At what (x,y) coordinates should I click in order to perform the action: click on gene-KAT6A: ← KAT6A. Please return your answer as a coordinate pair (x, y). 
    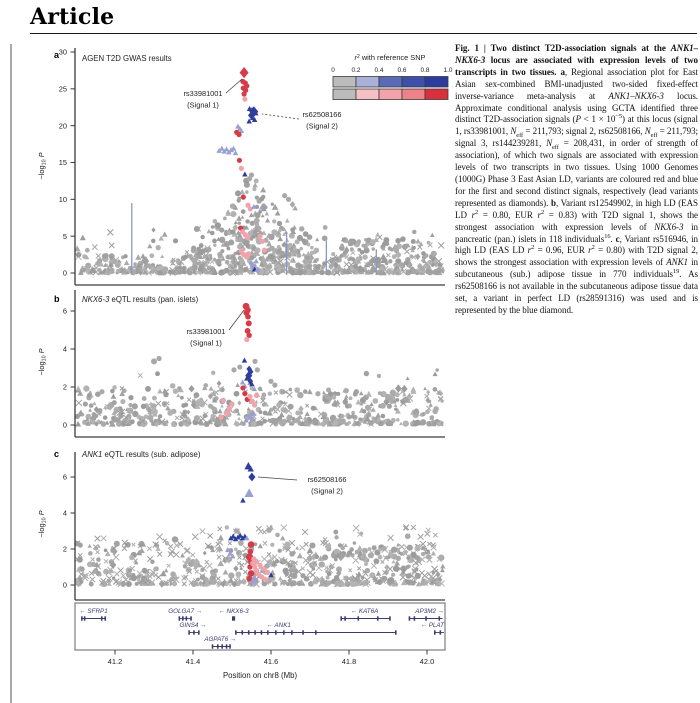
    Looking at the image, I should click on (365, 614).